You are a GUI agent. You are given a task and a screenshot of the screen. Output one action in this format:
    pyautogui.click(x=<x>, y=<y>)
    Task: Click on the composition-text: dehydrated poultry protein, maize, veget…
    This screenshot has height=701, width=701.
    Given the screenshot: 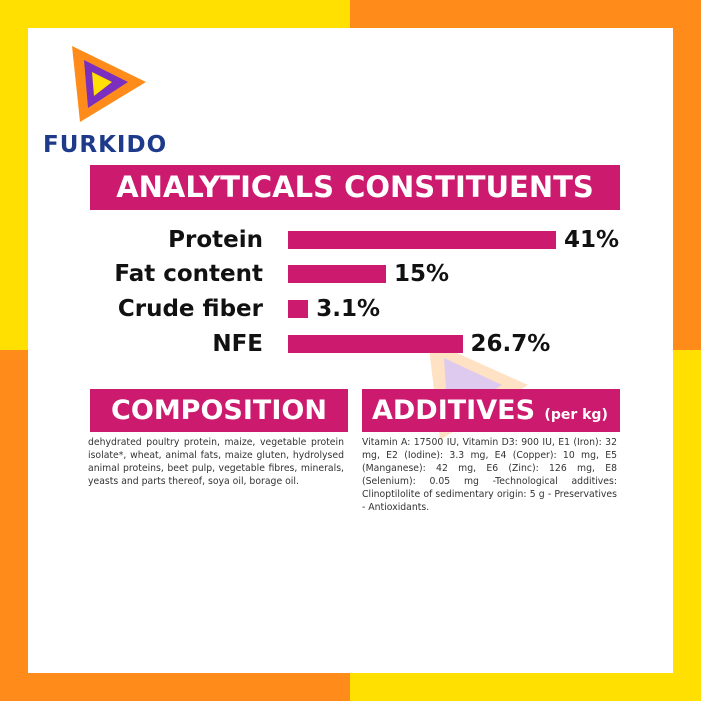 What is the action you would take?
    pyautogui.click(x=216, y=462)
    